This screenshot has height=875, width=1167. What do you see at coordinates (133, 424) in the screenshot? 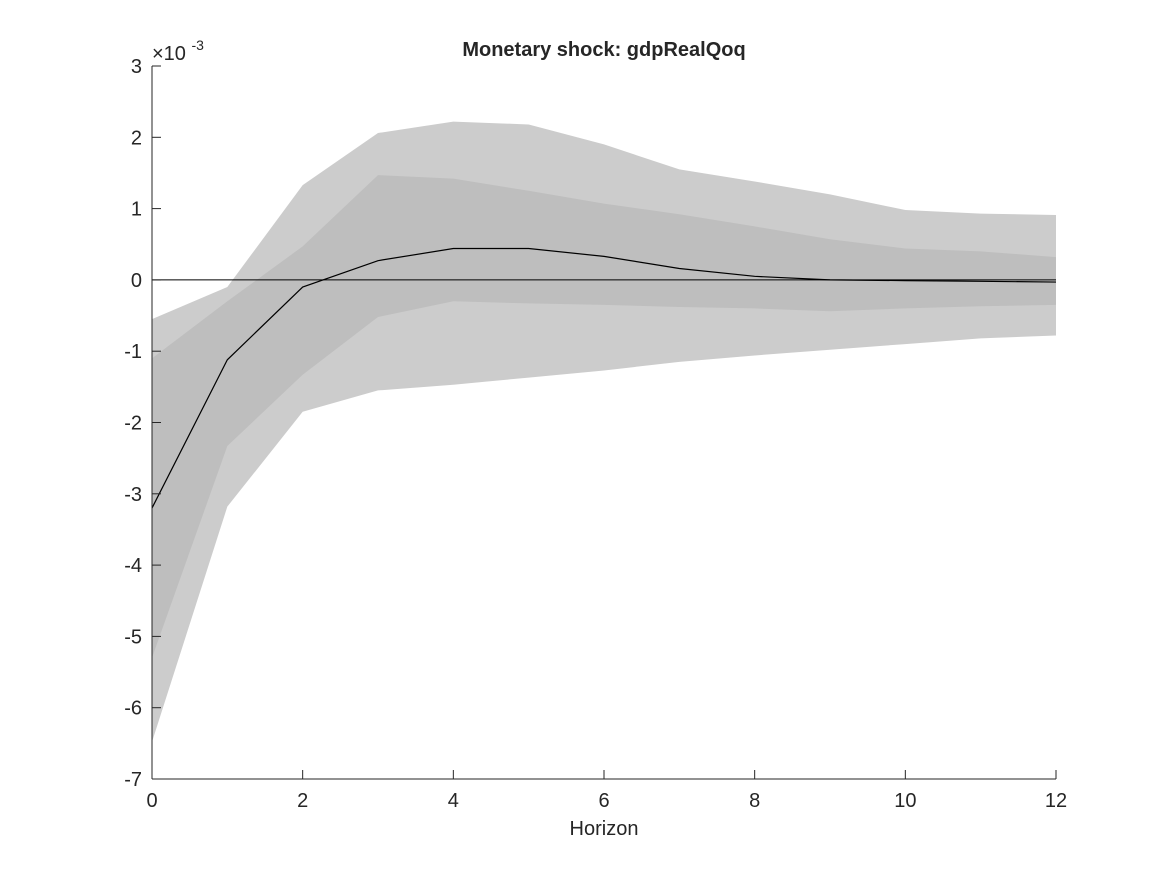
I see `y-tick-label: -2` at bounding box center [133, 424].